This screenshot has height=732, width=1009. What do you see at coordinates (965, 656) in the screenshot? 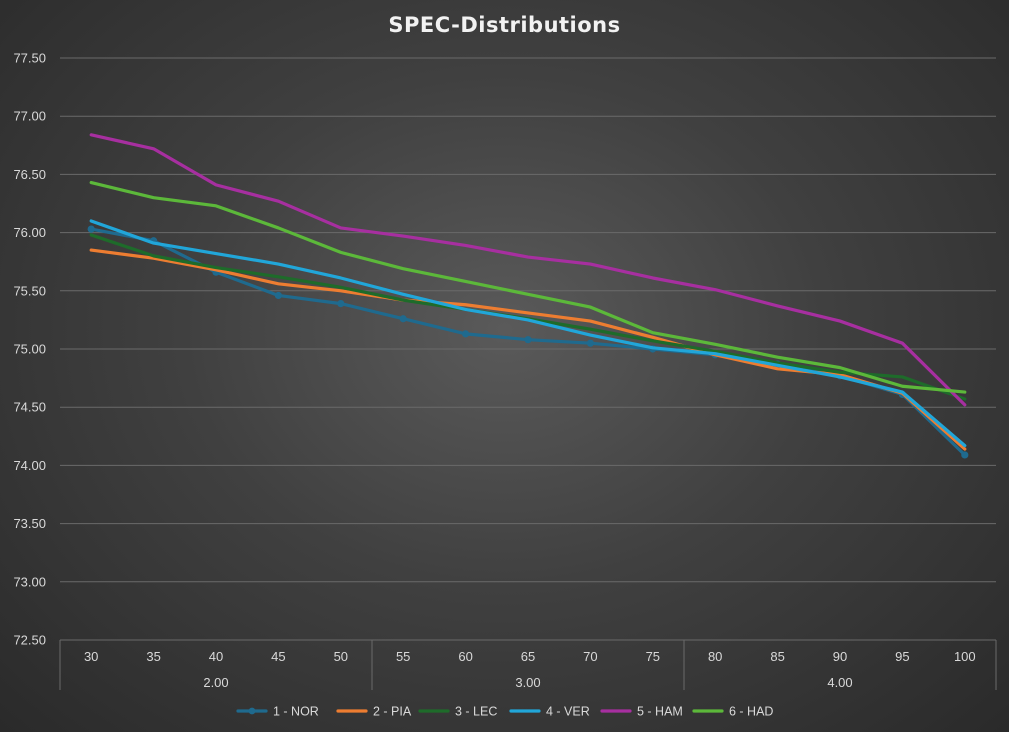
I see `x-tick-label: 100` at bounding box center [965, 656].